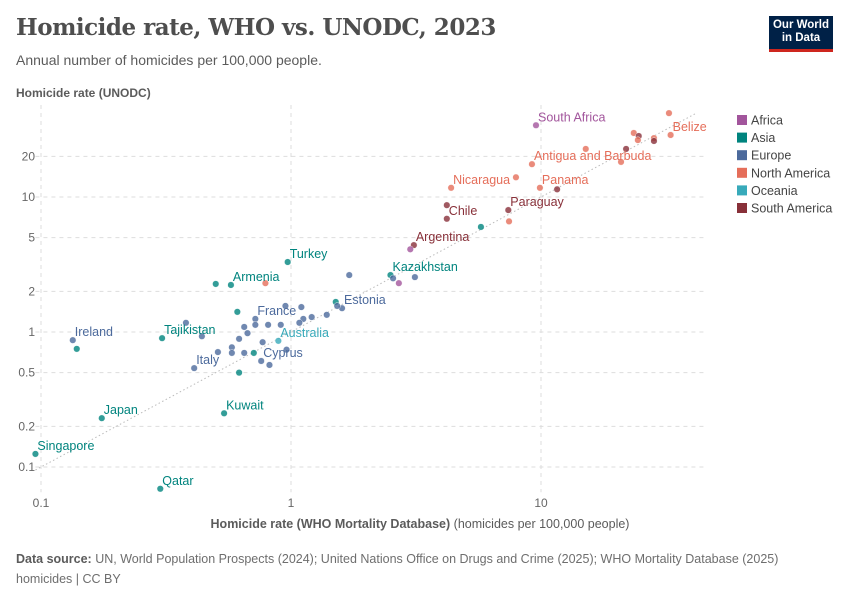  I want to click on point-label: Singapore, so click(65, 446).